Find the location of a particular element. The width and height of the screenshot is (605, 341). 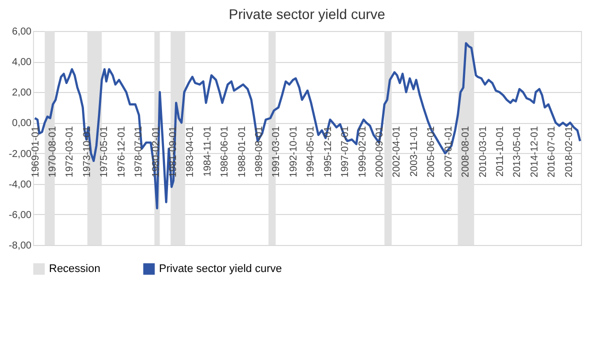

x-tick-label: 1995-12-01 is located at coordinates (328, 152).